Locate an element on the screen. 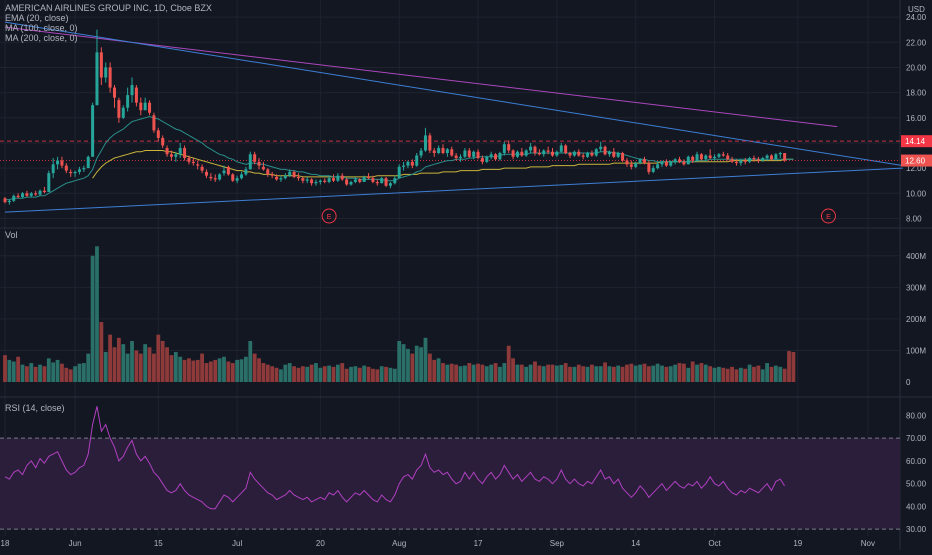  volume-axis-tick: 300M is located at coordinates (916, 287).